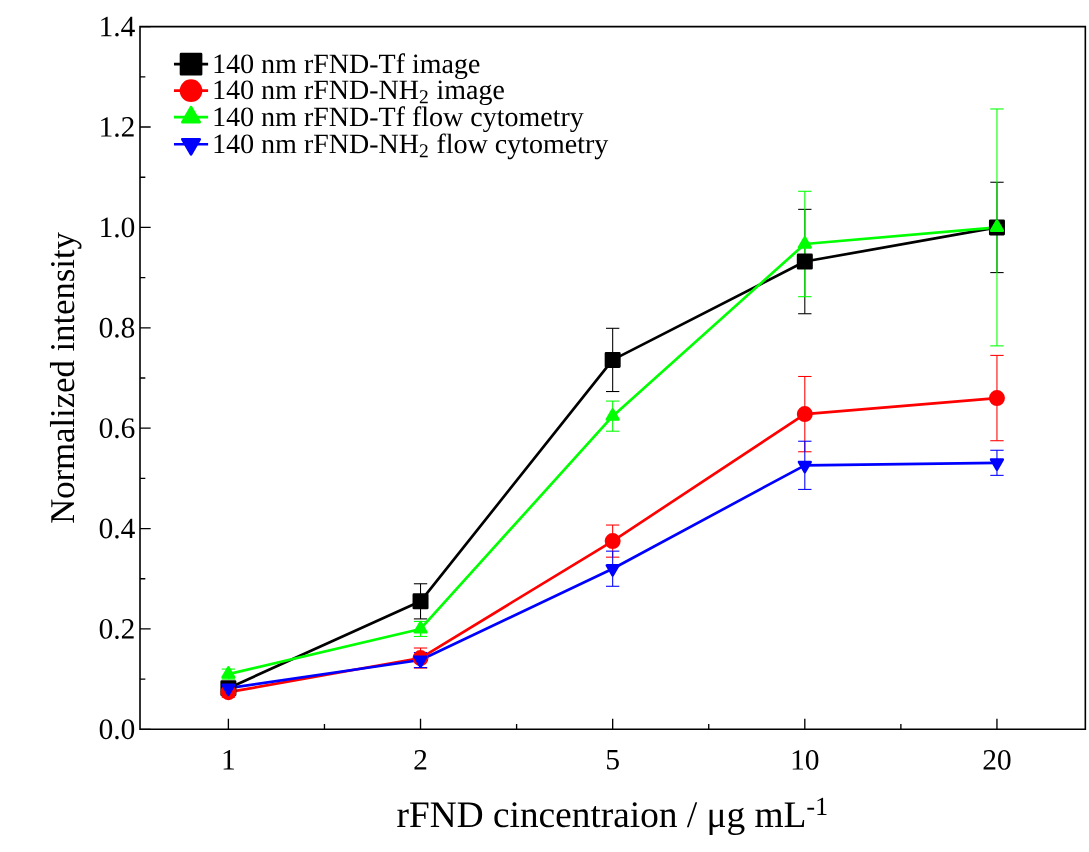 The height and width of the screenshot is (852, 1089). I want to click on x-tick-label: 20, so click(997, 760).